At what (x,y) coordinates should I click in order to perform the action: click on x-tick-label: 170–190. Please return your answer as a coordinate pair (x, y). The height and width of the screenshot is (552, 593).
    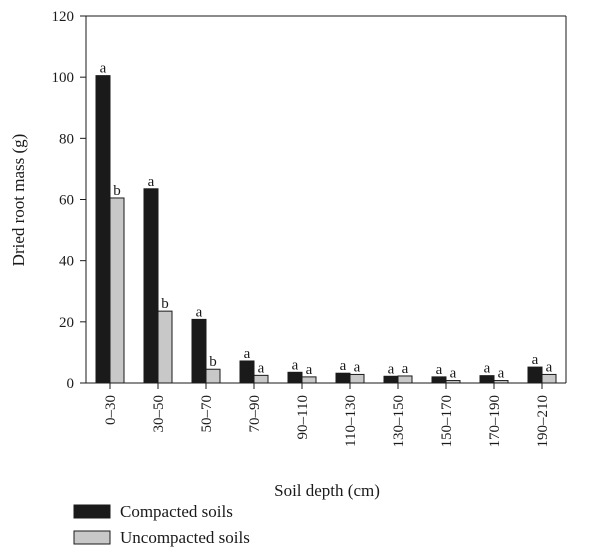
    Looking at the image, I should click on (495, 421).